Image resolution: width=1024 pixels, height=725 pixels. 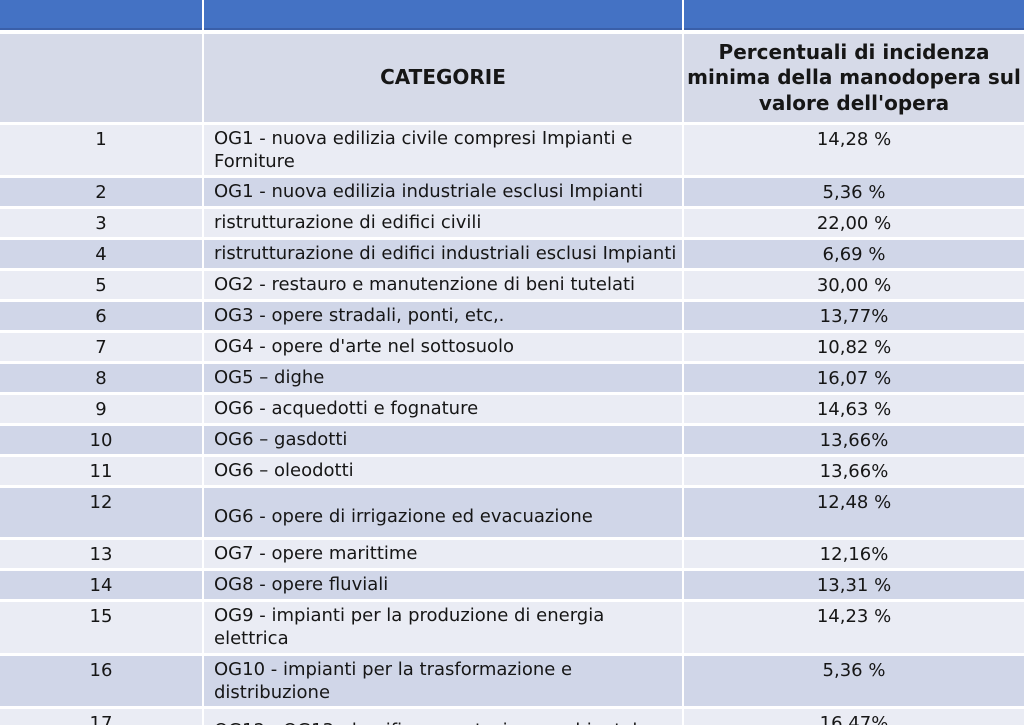 What do you see at coordinates (102, 78) in the screenshot?
I see `number-column-header` at bounding box center [102, 78].